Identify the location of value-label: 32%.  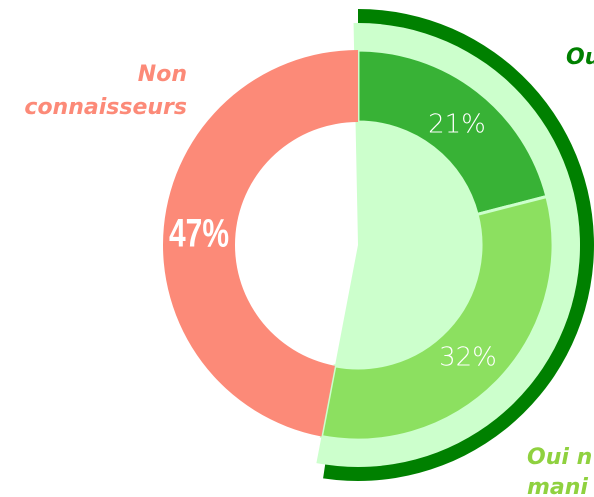
(468, 358).